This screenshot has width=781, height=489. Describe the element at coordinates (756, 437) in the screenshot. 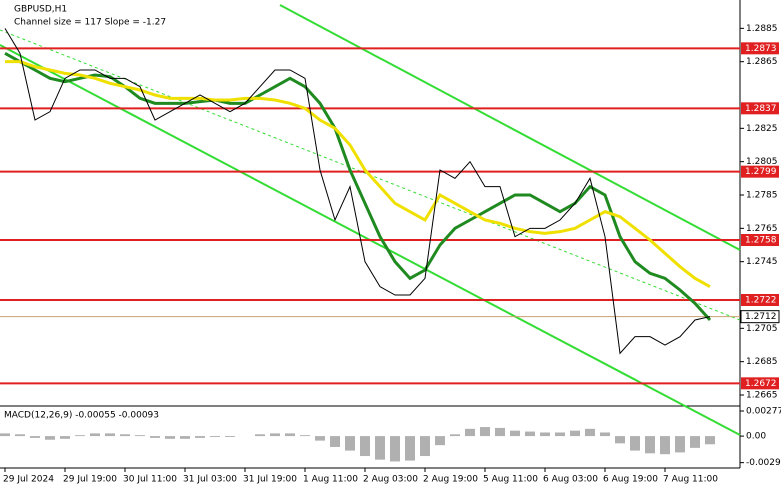

I see `macd-tick-label: 0.00` at that location.